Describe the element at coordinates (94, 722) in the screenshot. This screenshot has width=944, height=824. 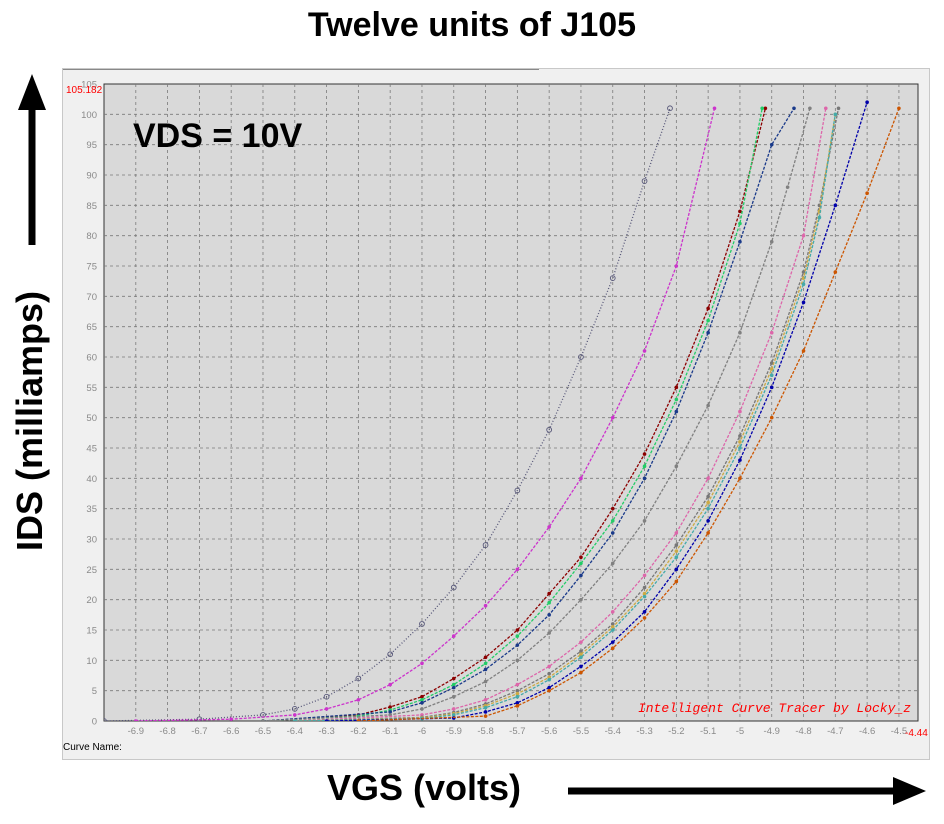
I see `y-tick-label: 0` at that location.